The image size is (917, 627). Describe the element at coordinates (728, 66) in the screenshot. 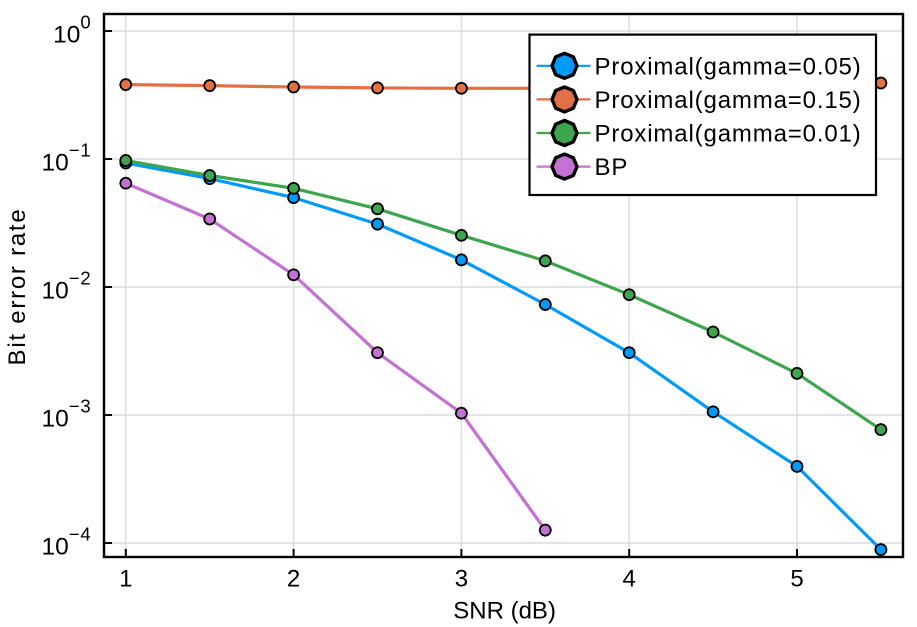

I see `svg-text: Proximal(gamma=0.05)` at that location.